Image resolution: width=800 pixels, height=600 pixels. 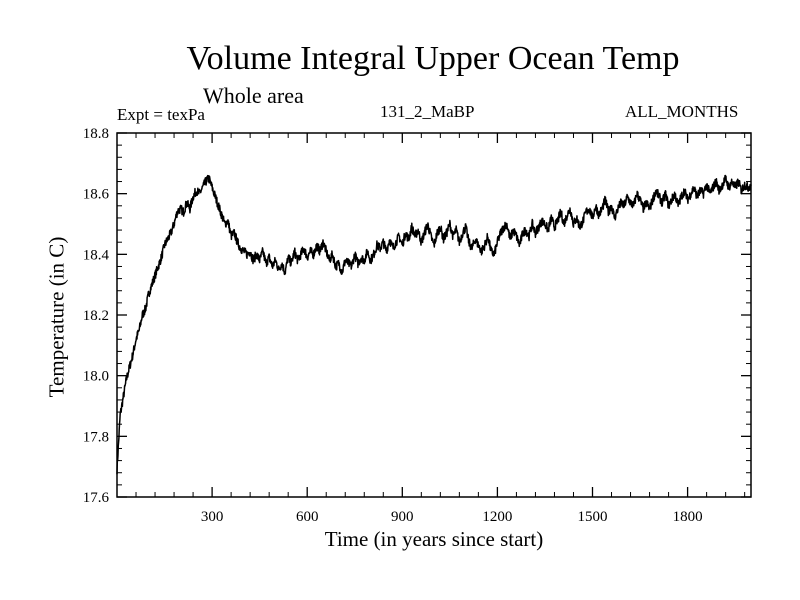 What do you see at coordinates (402, 517) in the screenshot?
I see `x-tick-label: 900` at bounding box center [402, 517].